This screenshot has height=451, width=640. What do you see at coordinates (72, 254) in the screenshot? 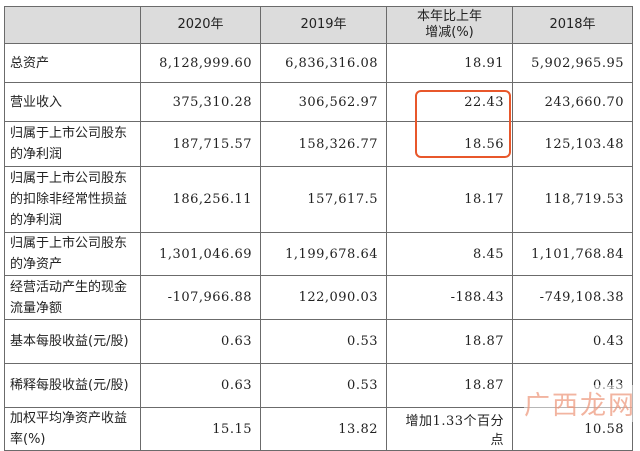
I see `row-label: 归属于上市公司股东的净资产` at bounding box center [72, 254].